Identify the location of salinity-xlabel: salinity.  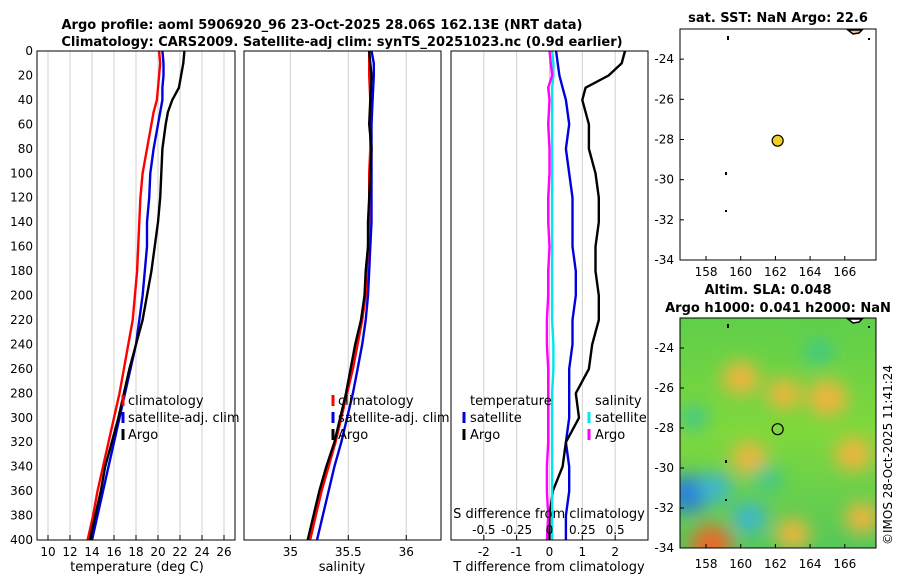
(342, 567).